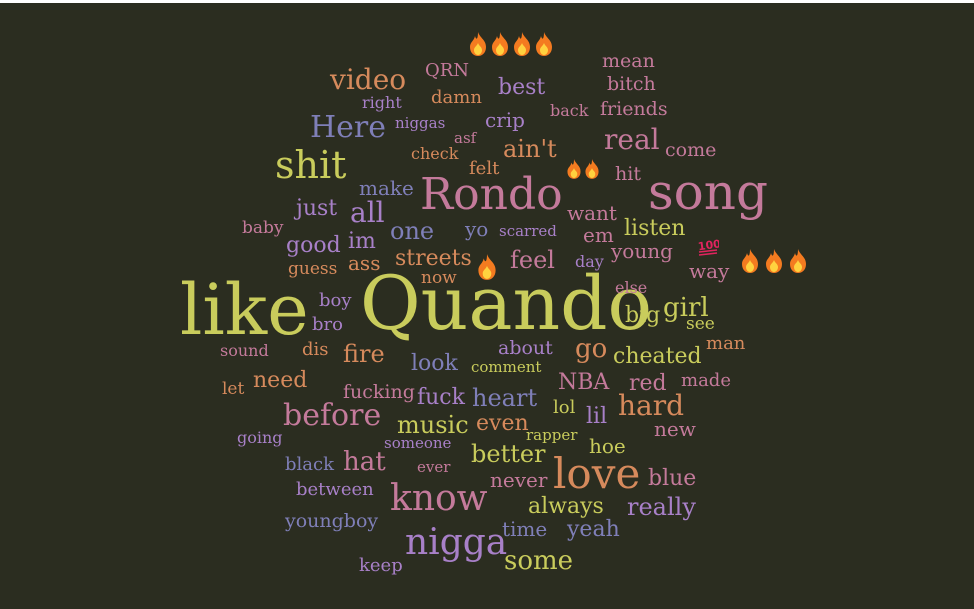 The width and height of the screenshot is (974, 609). I want to click on word-video: video, so click(368, 79).